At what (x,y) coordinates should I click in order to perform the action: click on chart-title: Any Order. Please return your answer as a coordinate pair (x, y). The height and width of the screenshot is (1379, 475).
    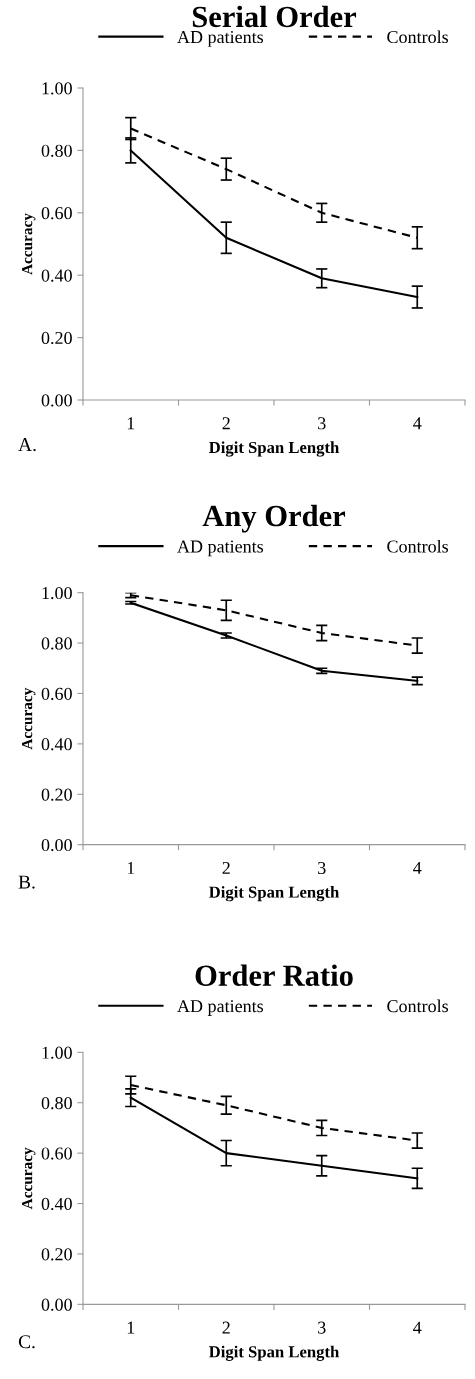
    Looking at the image, I should click on (274, 518).